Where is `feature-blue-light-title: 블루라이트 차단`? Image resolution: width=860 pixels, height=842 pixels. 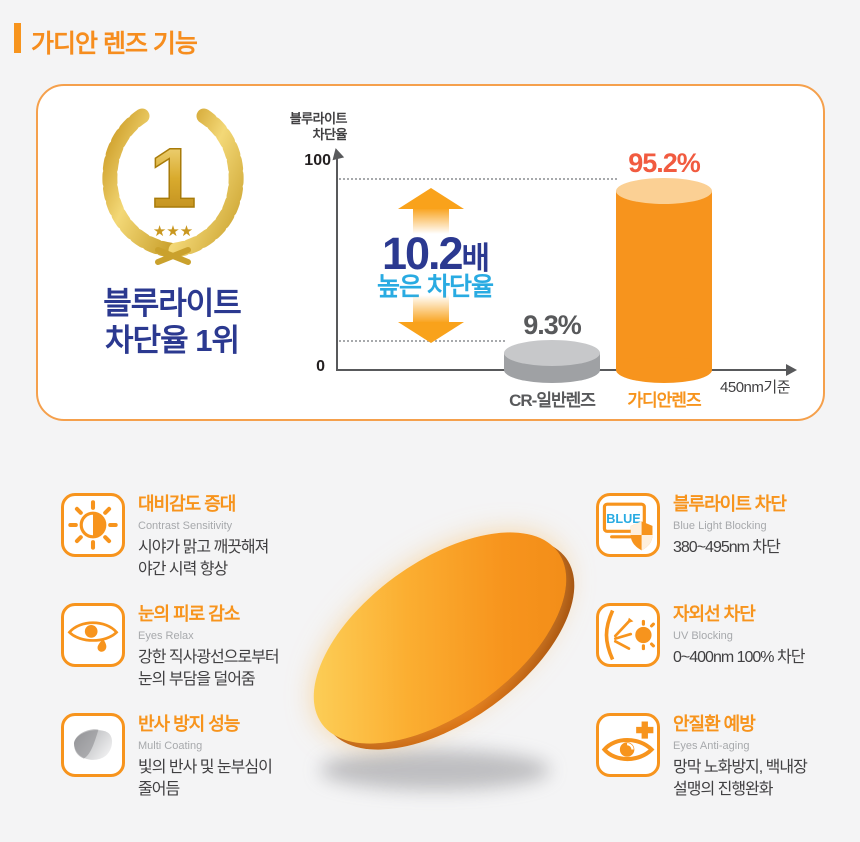
feature-blue-light-title: 블루라이트 차단 is located at coordinates (730, 504).